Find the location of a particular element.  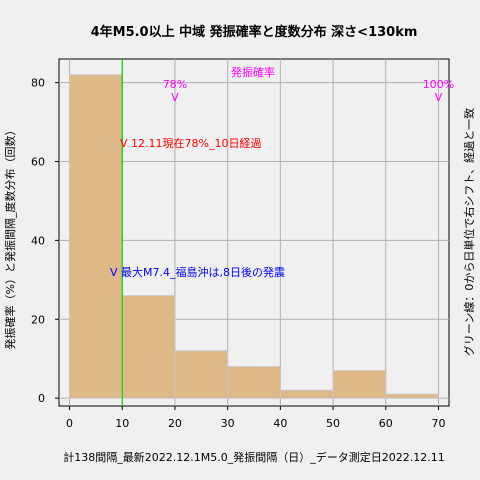

probability-label: 発振確率 is located at coordinates (253, 72).